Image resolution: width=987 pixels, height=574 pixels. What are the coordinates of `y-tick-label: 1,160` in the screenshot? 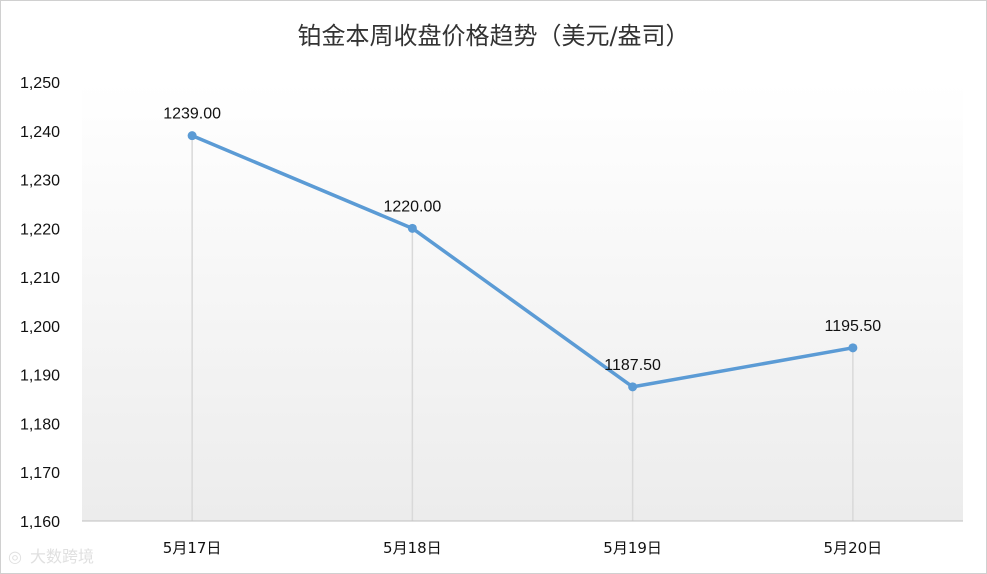 It's located at (40, 522).